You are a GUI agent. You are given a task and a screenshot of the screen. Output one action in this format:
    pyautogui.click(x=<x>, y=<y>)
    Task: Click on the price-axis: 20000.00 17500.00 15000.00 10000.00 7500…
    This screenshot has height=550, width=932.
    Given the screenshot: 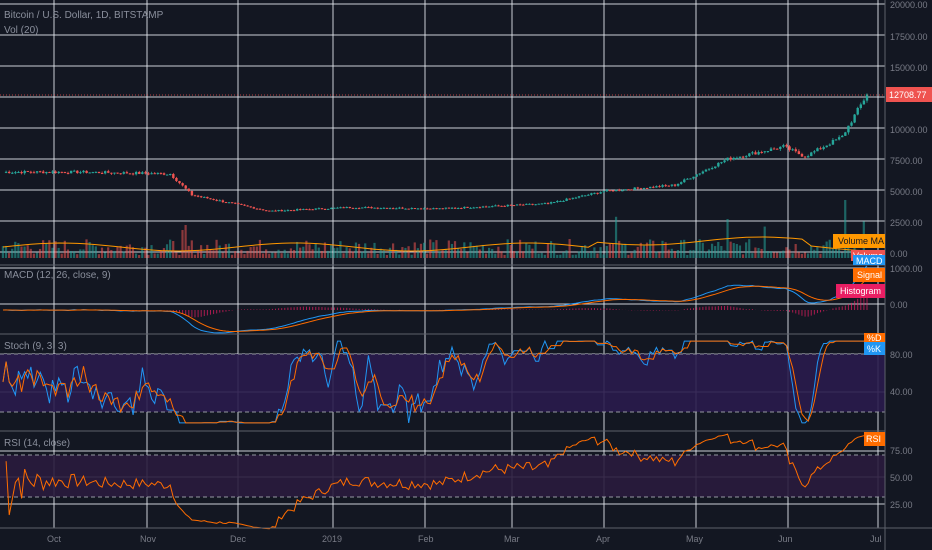 What is the action you would take?
    pyautogui.click(x=909, y=129)
    